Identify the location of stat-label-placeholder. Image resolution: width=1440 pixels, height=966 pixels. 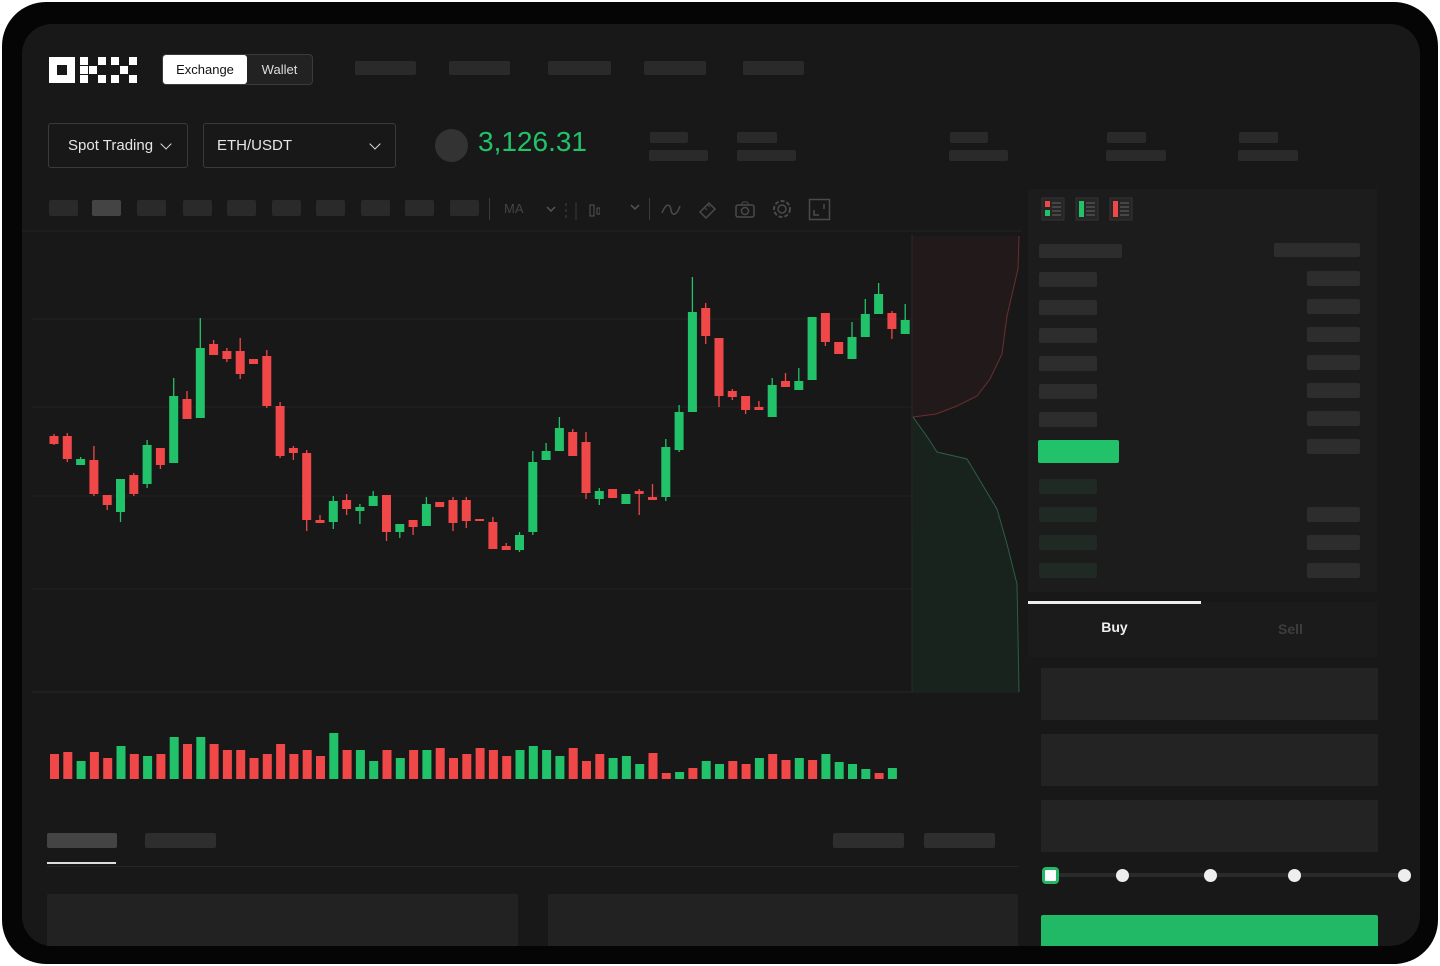
(969, 137).